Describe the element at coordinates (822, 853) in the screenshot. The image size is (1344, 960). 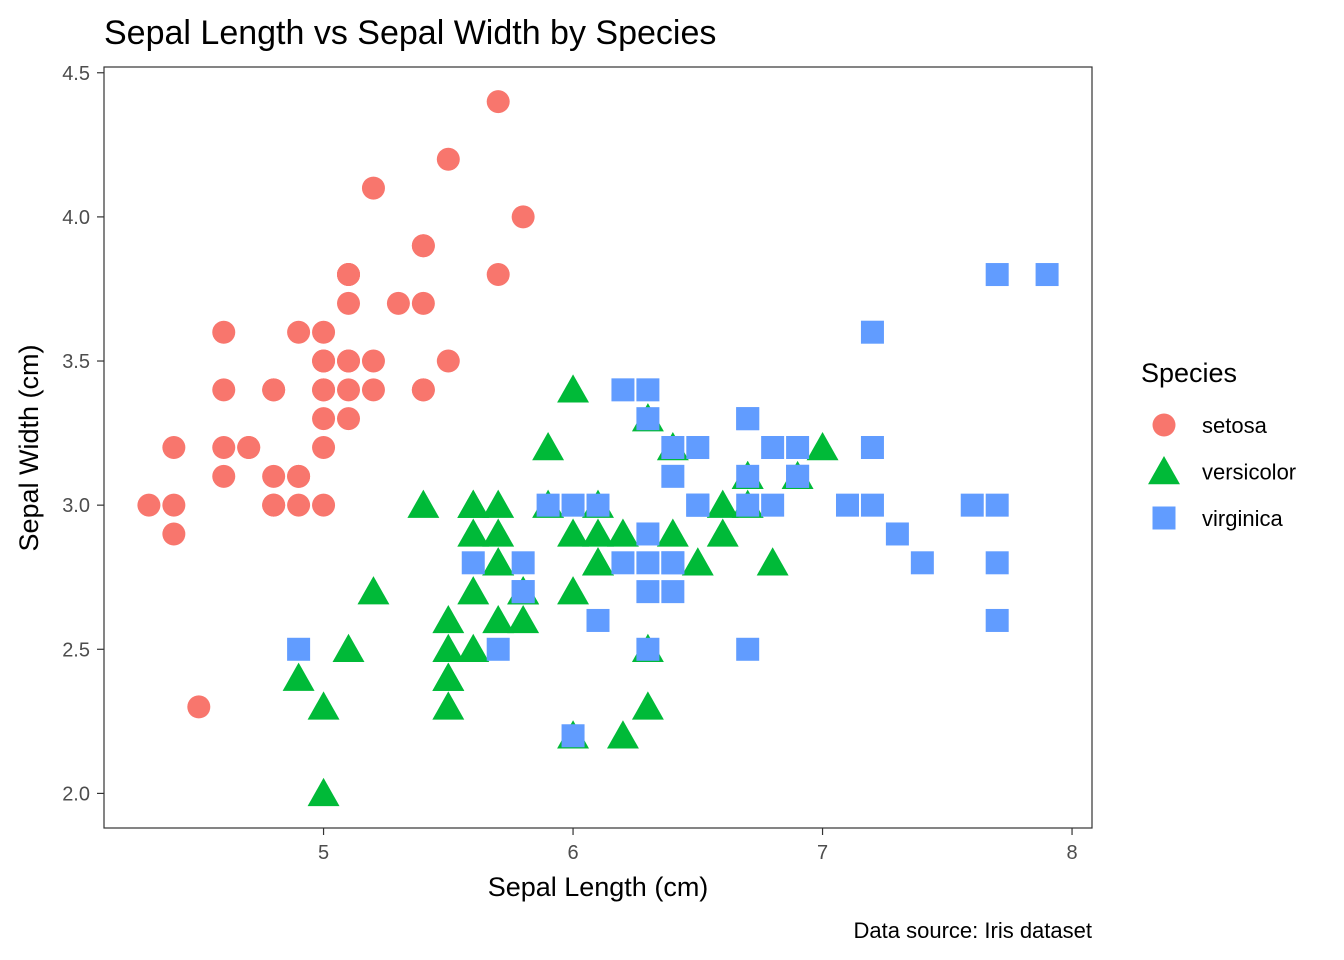
I see `x-tick-label: 7` at that location.